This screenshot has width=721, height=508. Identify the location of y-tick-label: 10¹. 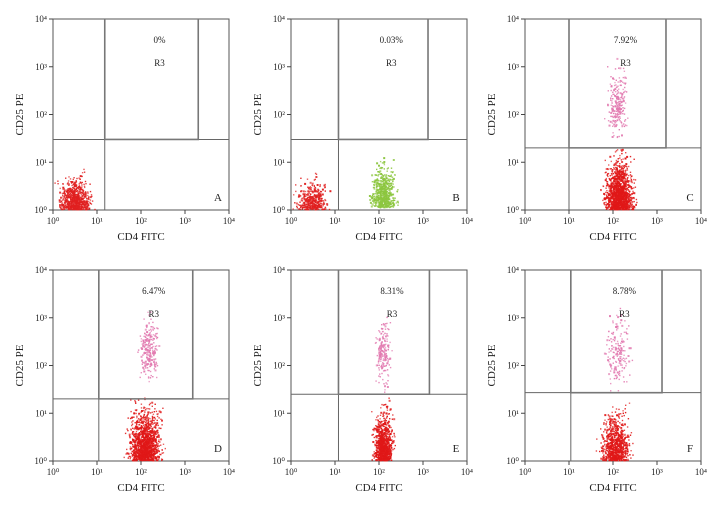
(279, 162).